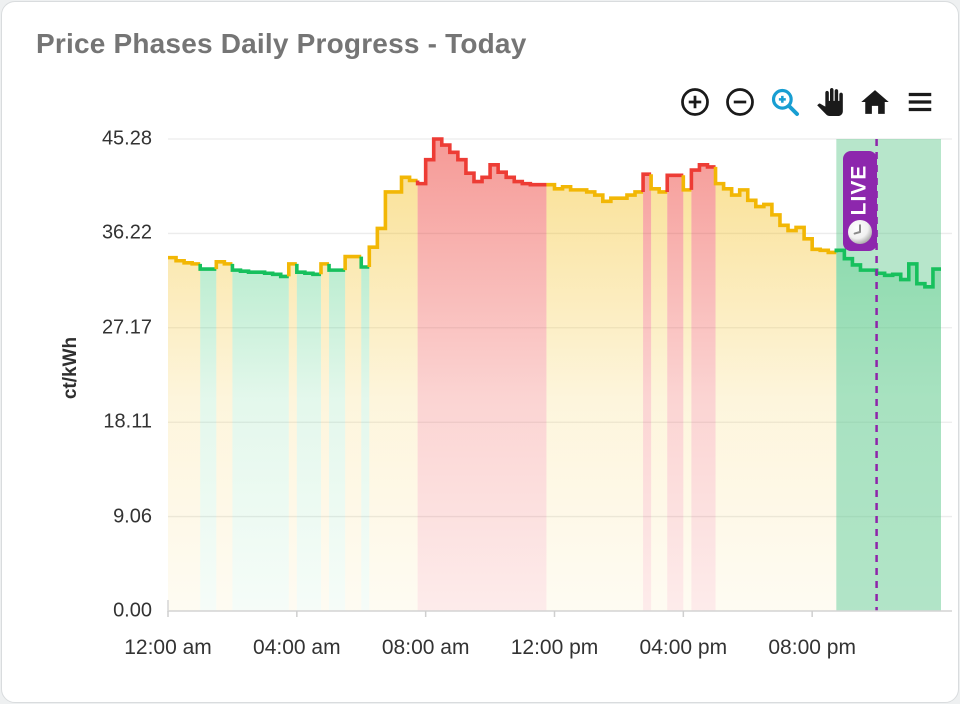 This screenshot has height=704, width=960. Describe the element at coordinates (859, 190) in the screenshot. I see `live-badge-label: LIVE` at that location.